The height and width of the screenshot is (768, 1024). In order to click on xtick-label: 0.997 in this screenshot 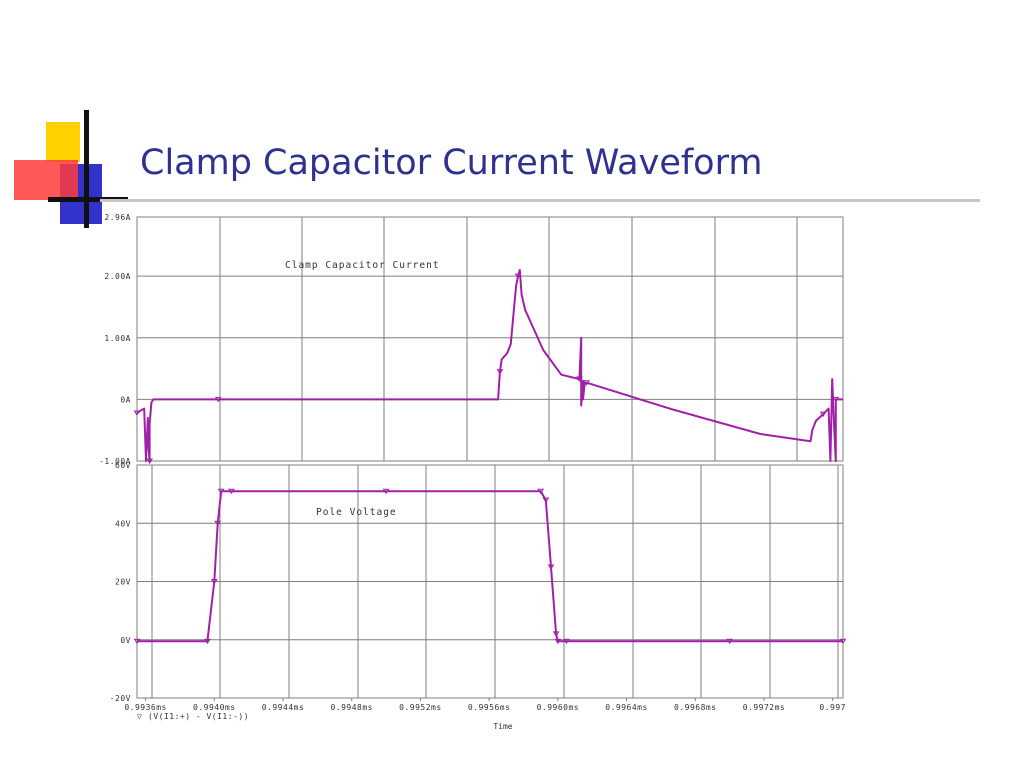, I will do `click(832, 707)`.